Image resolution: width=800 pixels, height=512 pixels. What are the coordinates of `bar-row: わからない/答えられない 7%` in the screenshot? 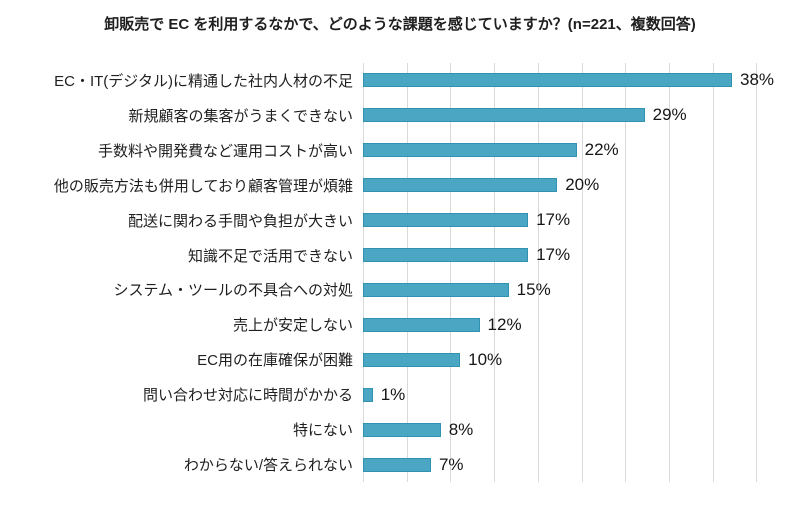 It's located at (400, 464).